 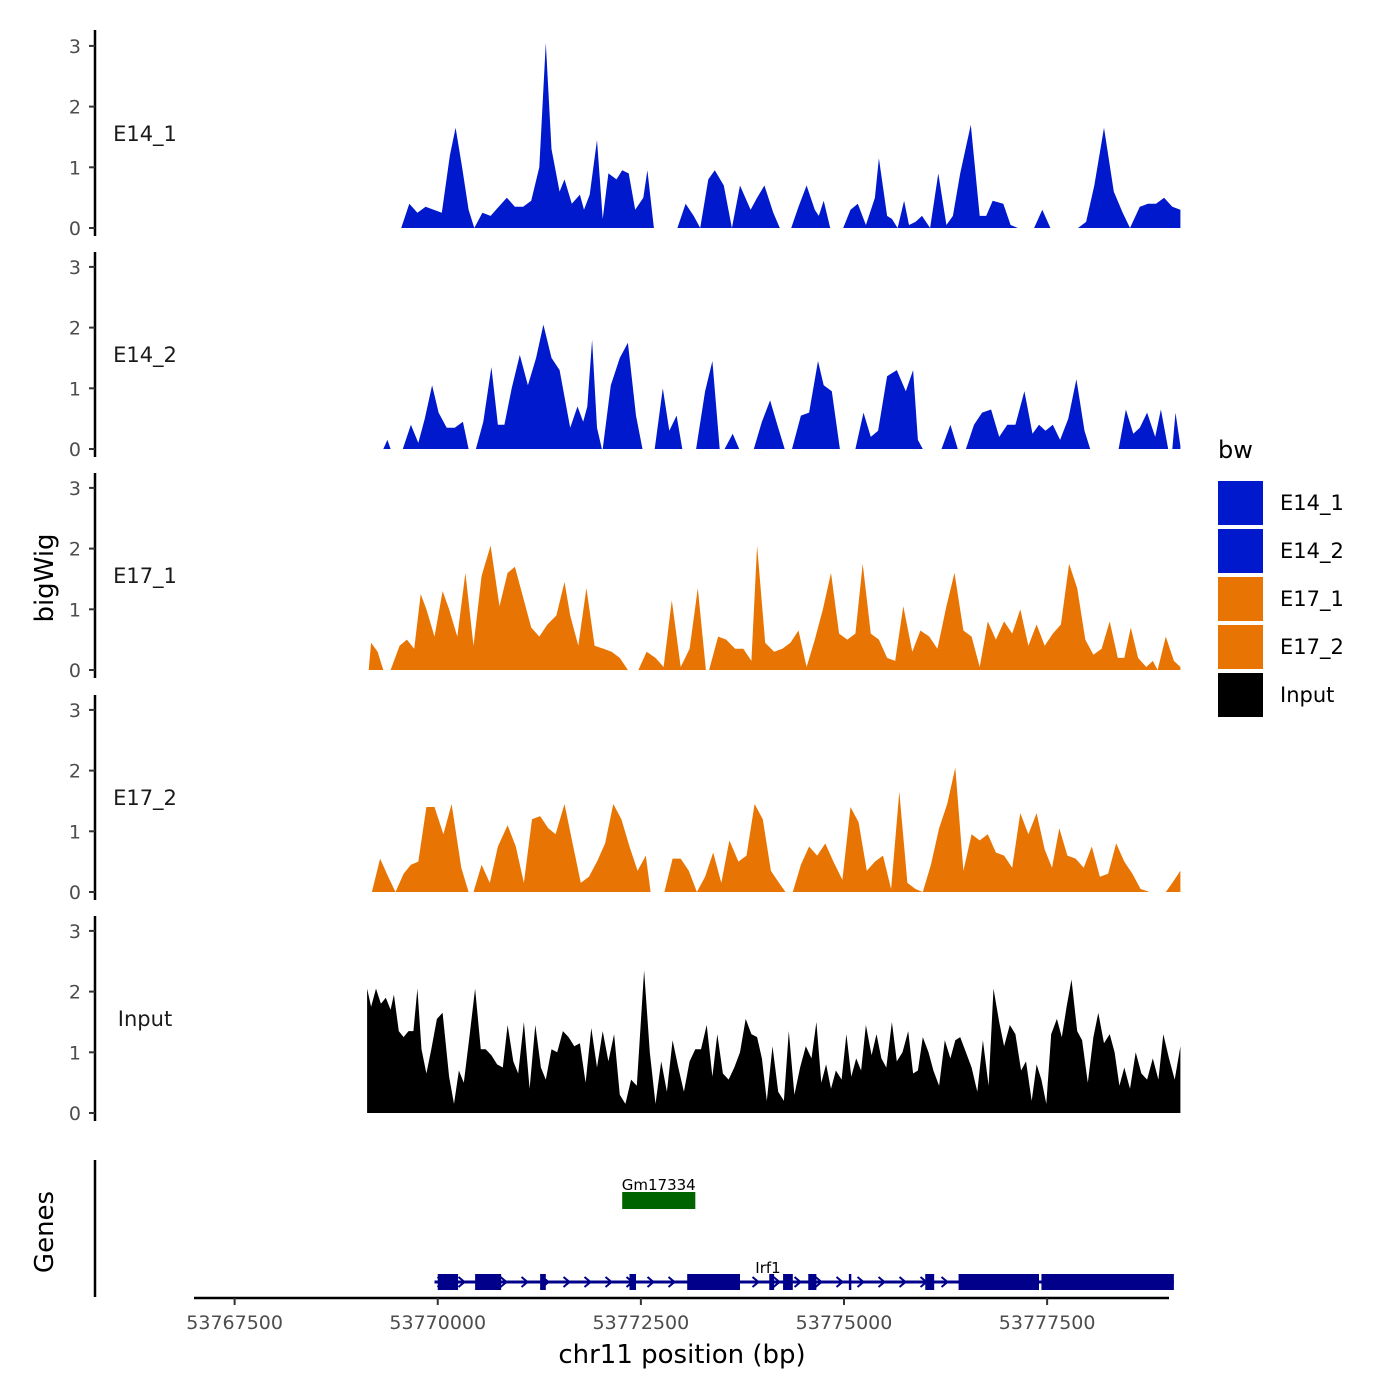 I want to click on x-tick-label: 53777500, so click(x=1047, y=1323).